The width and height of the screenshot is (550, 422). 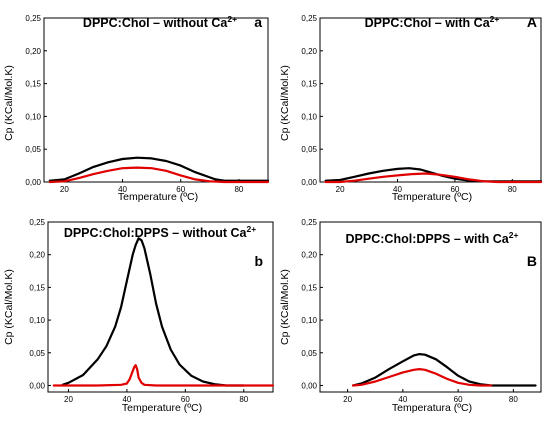 I want to click on panel-title: DPPC:Chol:DPPS – with Ca2+, so click(x=432, y=238).